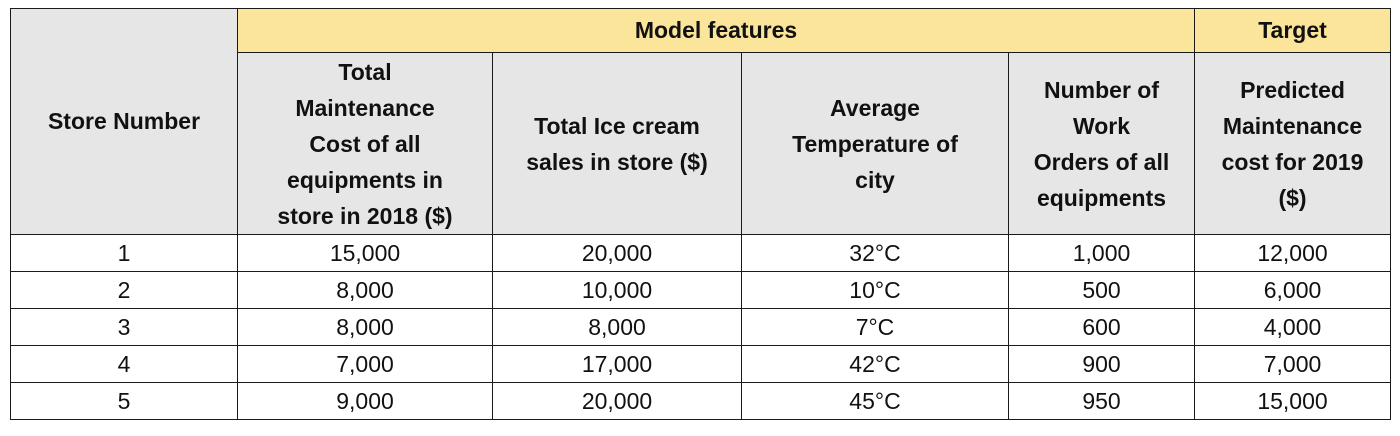 This screenshot has height=436, width=1400. What do you see at coordinates (1101, 327) in the screenshot?
I see `work-orders-cell: 600` at bounding box center [1101, 327].